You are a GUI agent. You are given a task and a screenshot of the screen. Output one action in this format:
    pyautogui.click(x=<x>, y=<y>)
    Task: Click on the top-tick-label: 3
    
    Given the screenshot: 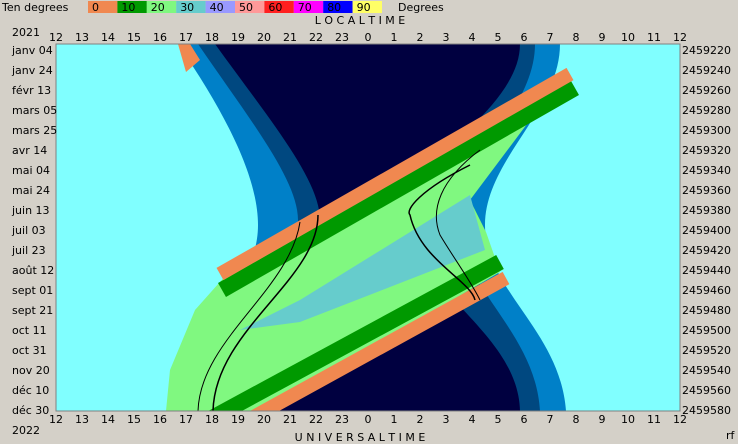 What is the action you would take?
    pyautogui.click(x=446, y=37)
    